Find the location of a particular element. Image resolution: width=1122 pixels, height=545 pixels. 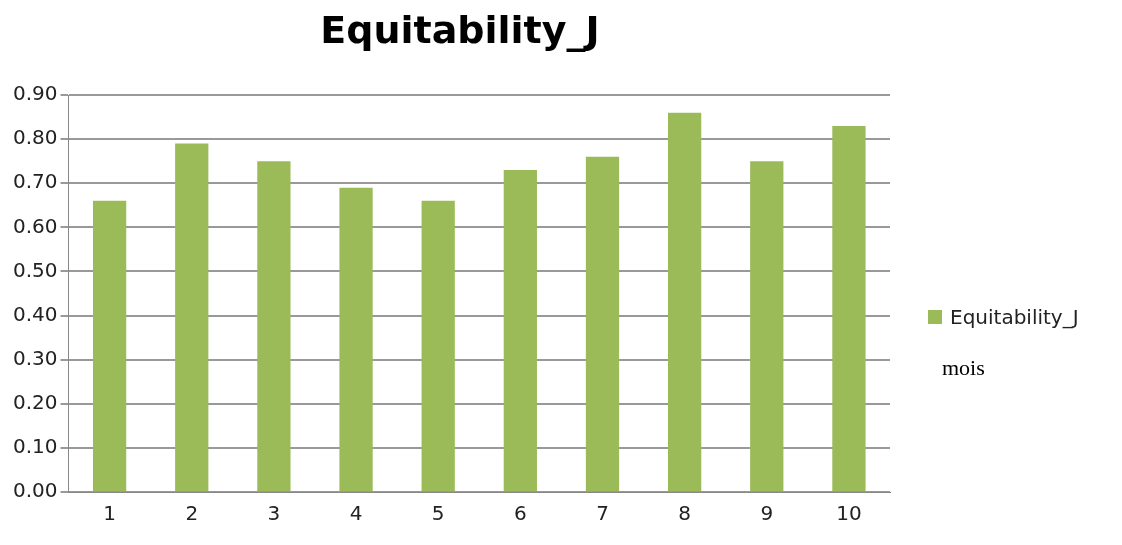

x-tick-label: 3 is located at coordinates (274, 513).